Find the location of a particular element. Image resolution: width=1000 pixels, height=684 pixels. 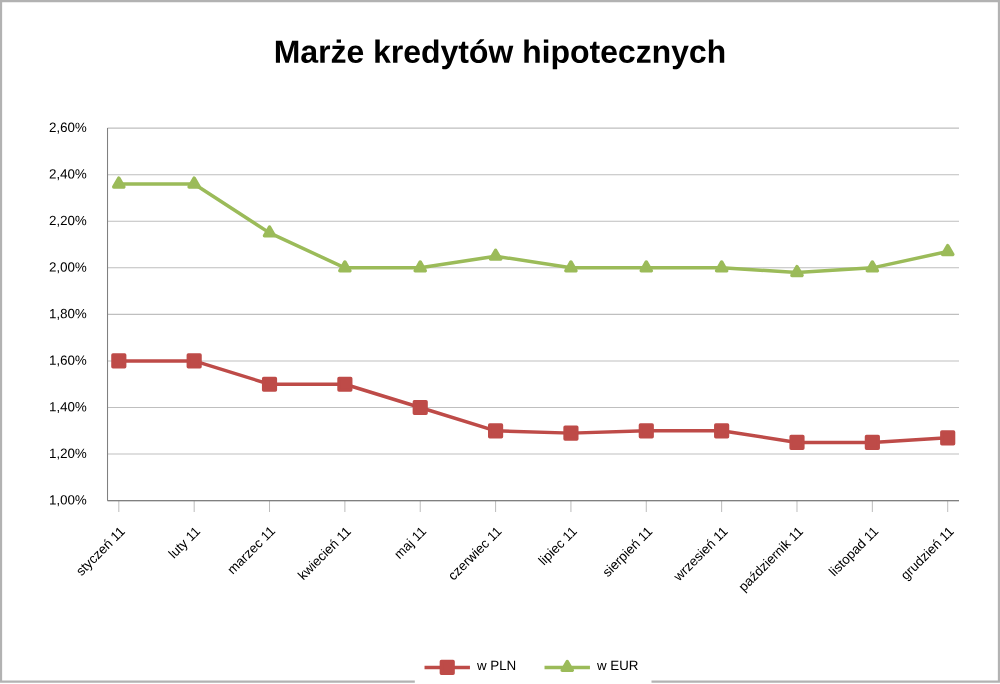

chart-title: Marże kredytów hipotecznych is located at coordinates (500, 53).